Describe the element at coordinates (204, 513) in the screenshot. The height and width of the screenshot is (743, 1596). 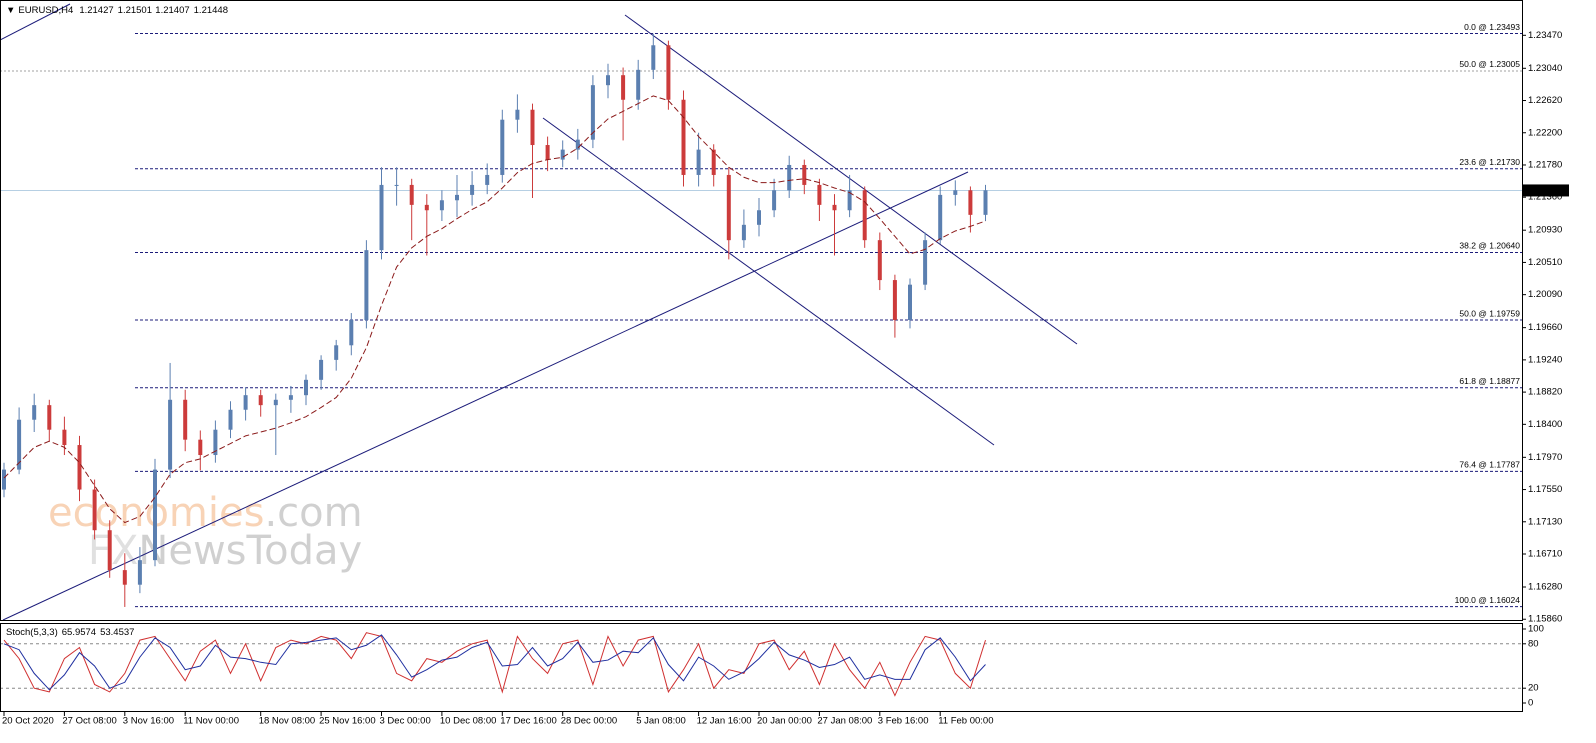
I see `watermark-part: omies` at that location.